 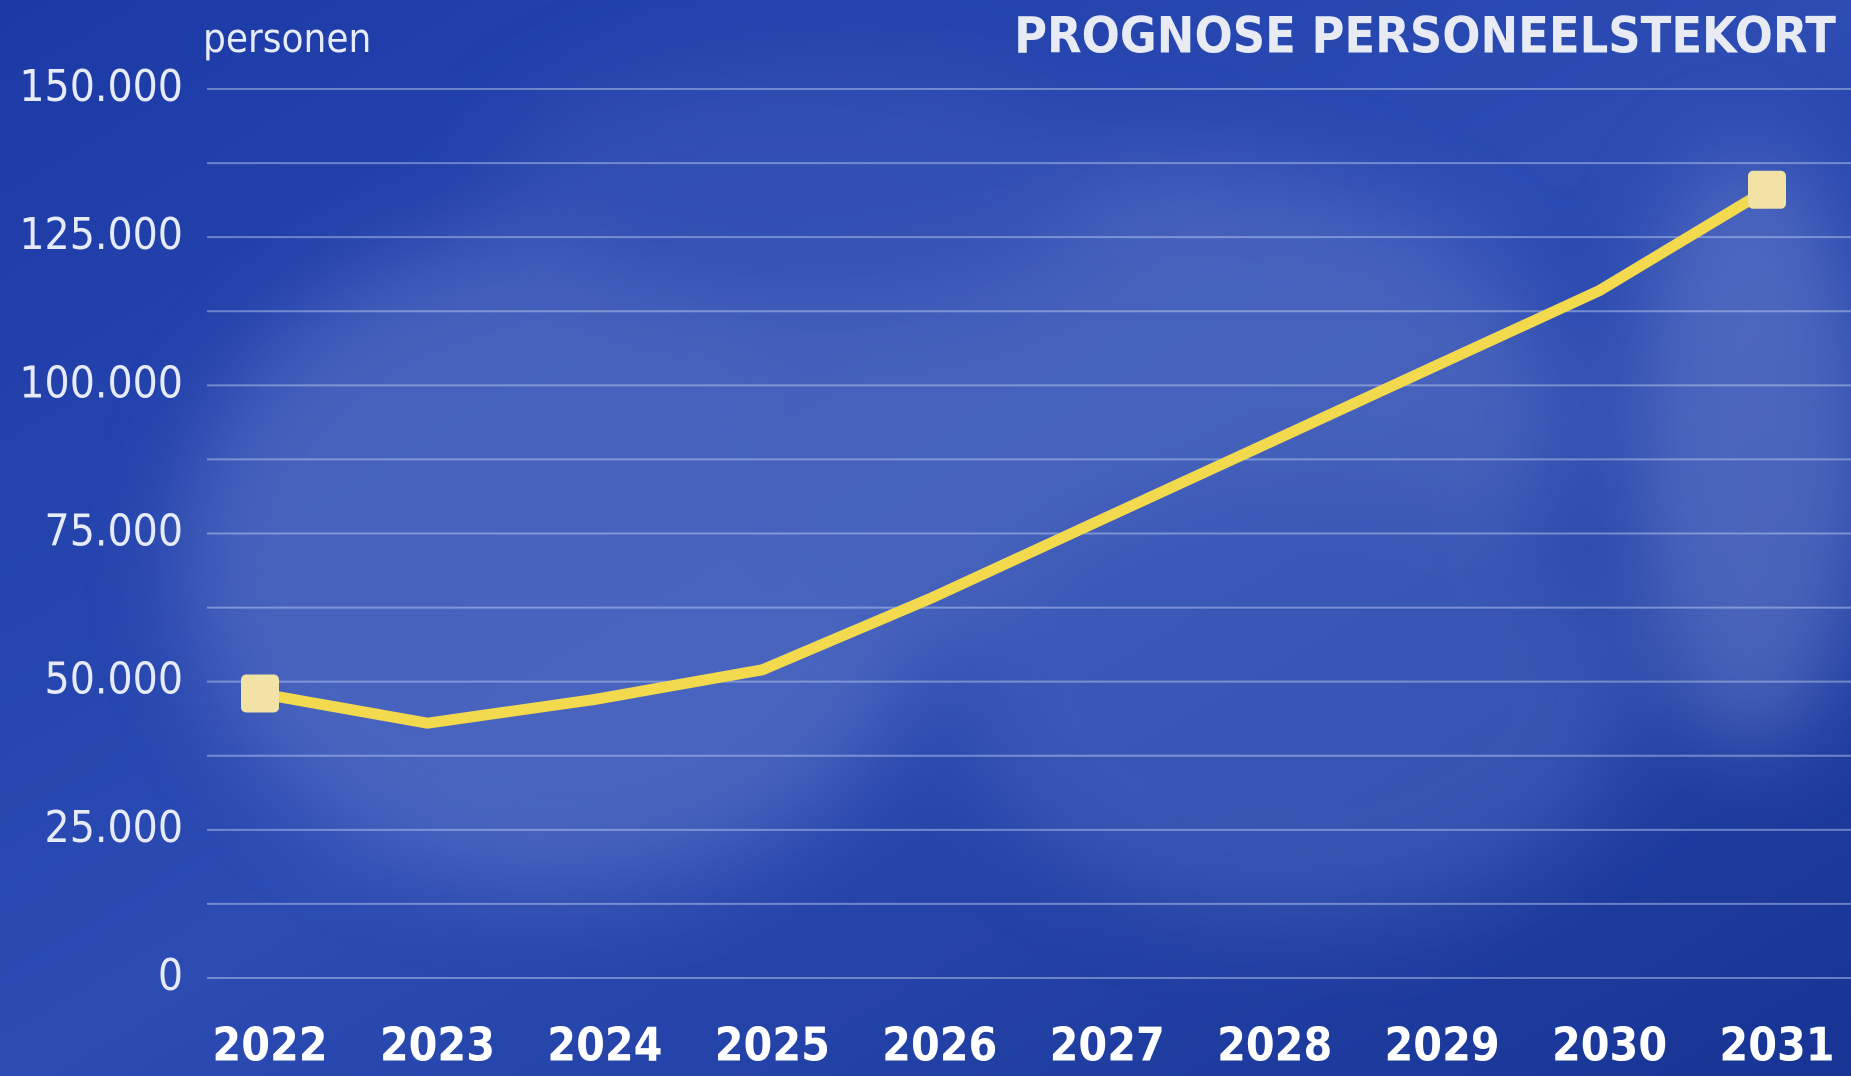 I want to click on x-tick-label: 2030, so click(x=1609, y=1045).